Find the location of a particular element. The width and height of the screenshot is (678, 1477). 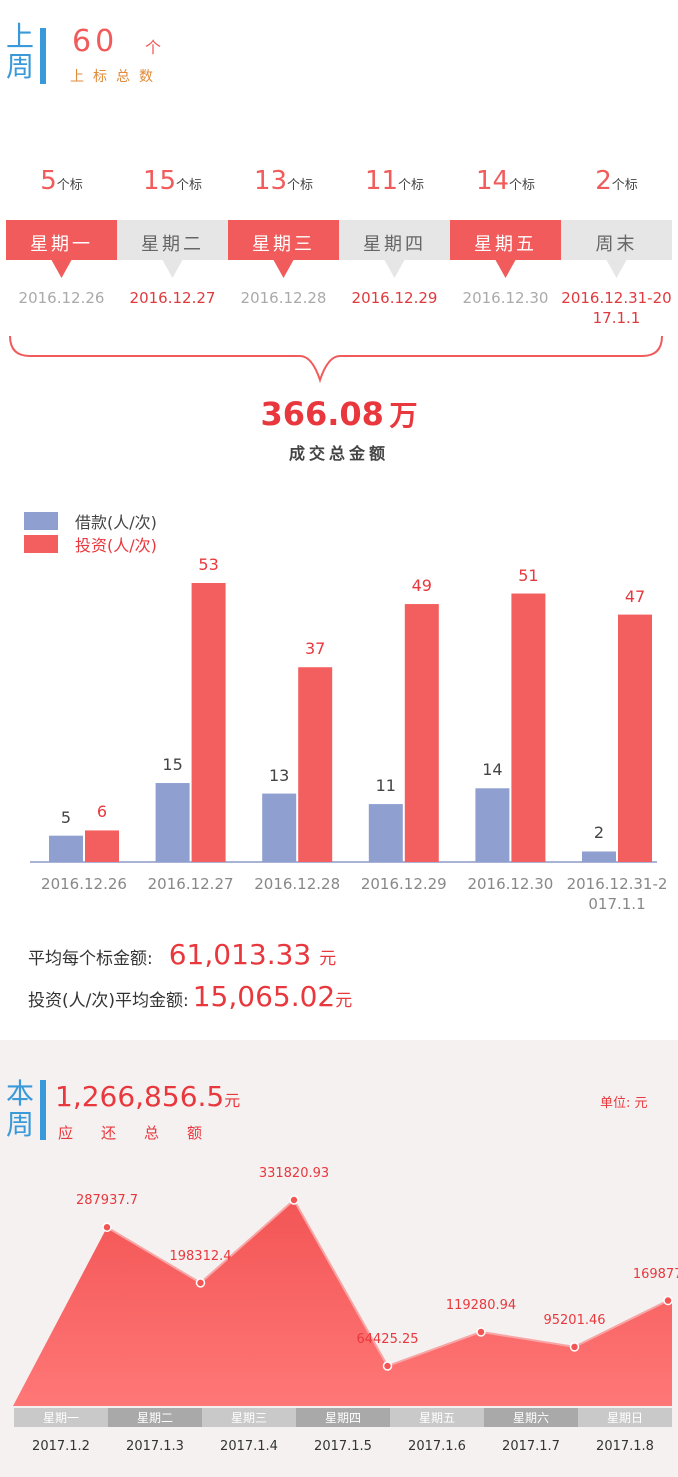

stat-unit: 元 is located at coordinates (328, 959).